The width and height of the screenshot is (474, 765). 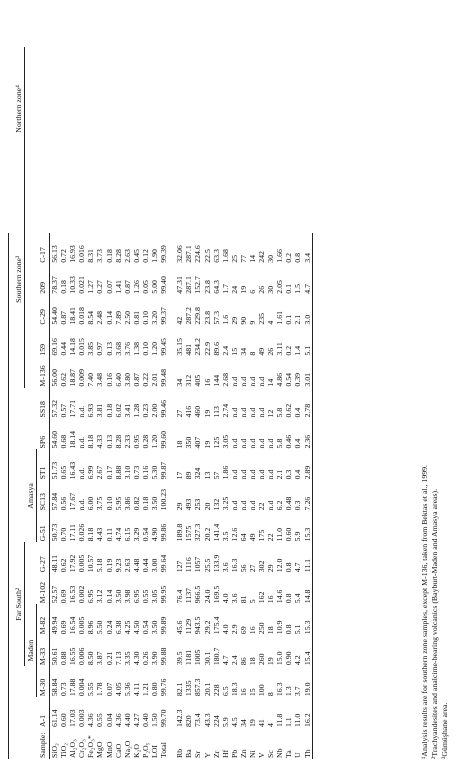 I want to click on sample-id: G-51, so click(x=43, y=527).